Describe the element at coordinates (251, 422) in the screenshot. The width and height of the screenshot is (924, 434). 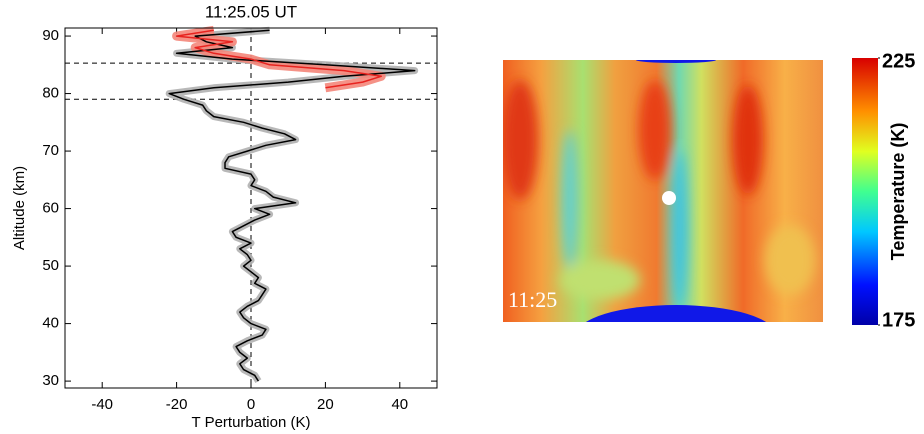
I see `x-axis-label: T Perturbation (K)` at that location.